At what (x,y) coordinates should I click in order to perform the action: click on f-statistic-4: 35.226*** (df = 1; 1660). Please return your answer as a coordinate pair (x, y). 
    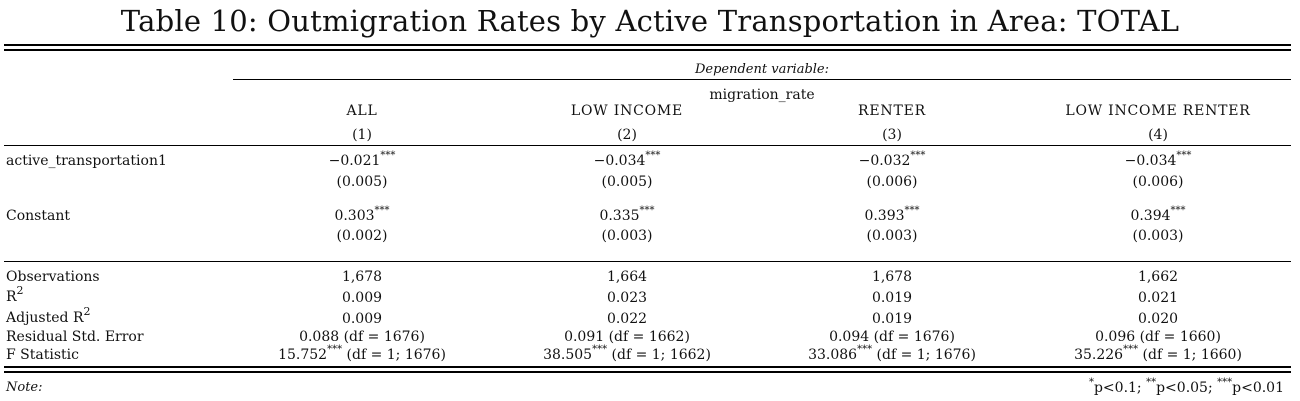
    Looking at the image, I should click on (1158, 353).